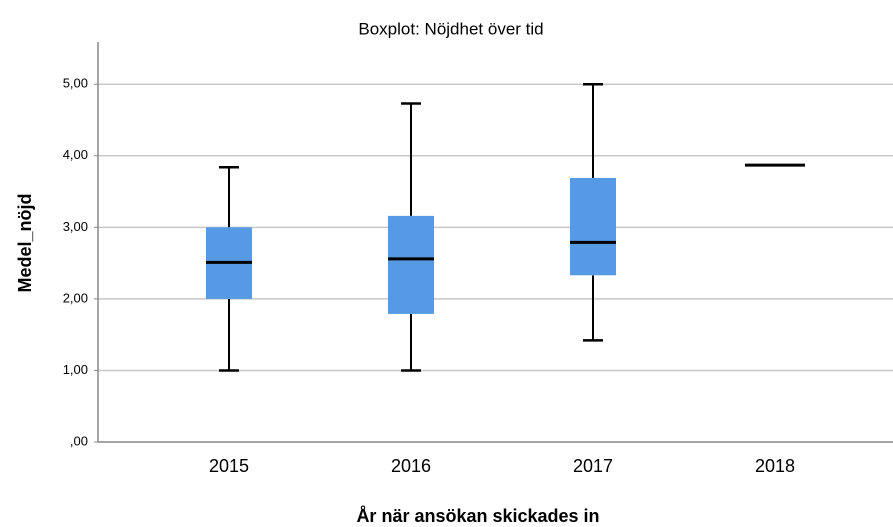 This screenshot has width=893, height=527. I want to click on y-tick-label: 2,00, so click(75, 297).